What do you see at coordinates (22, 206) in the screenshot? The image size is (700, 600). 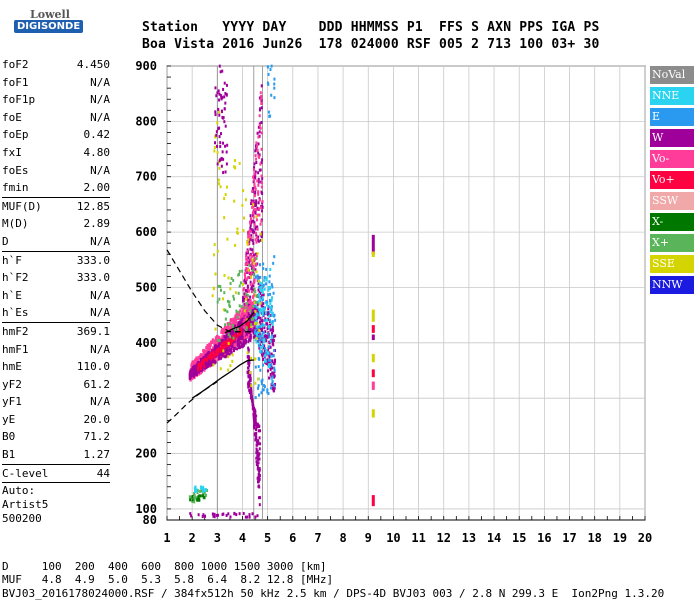 I see `param-name: MUF(D)` at bounding box center [22, 206].